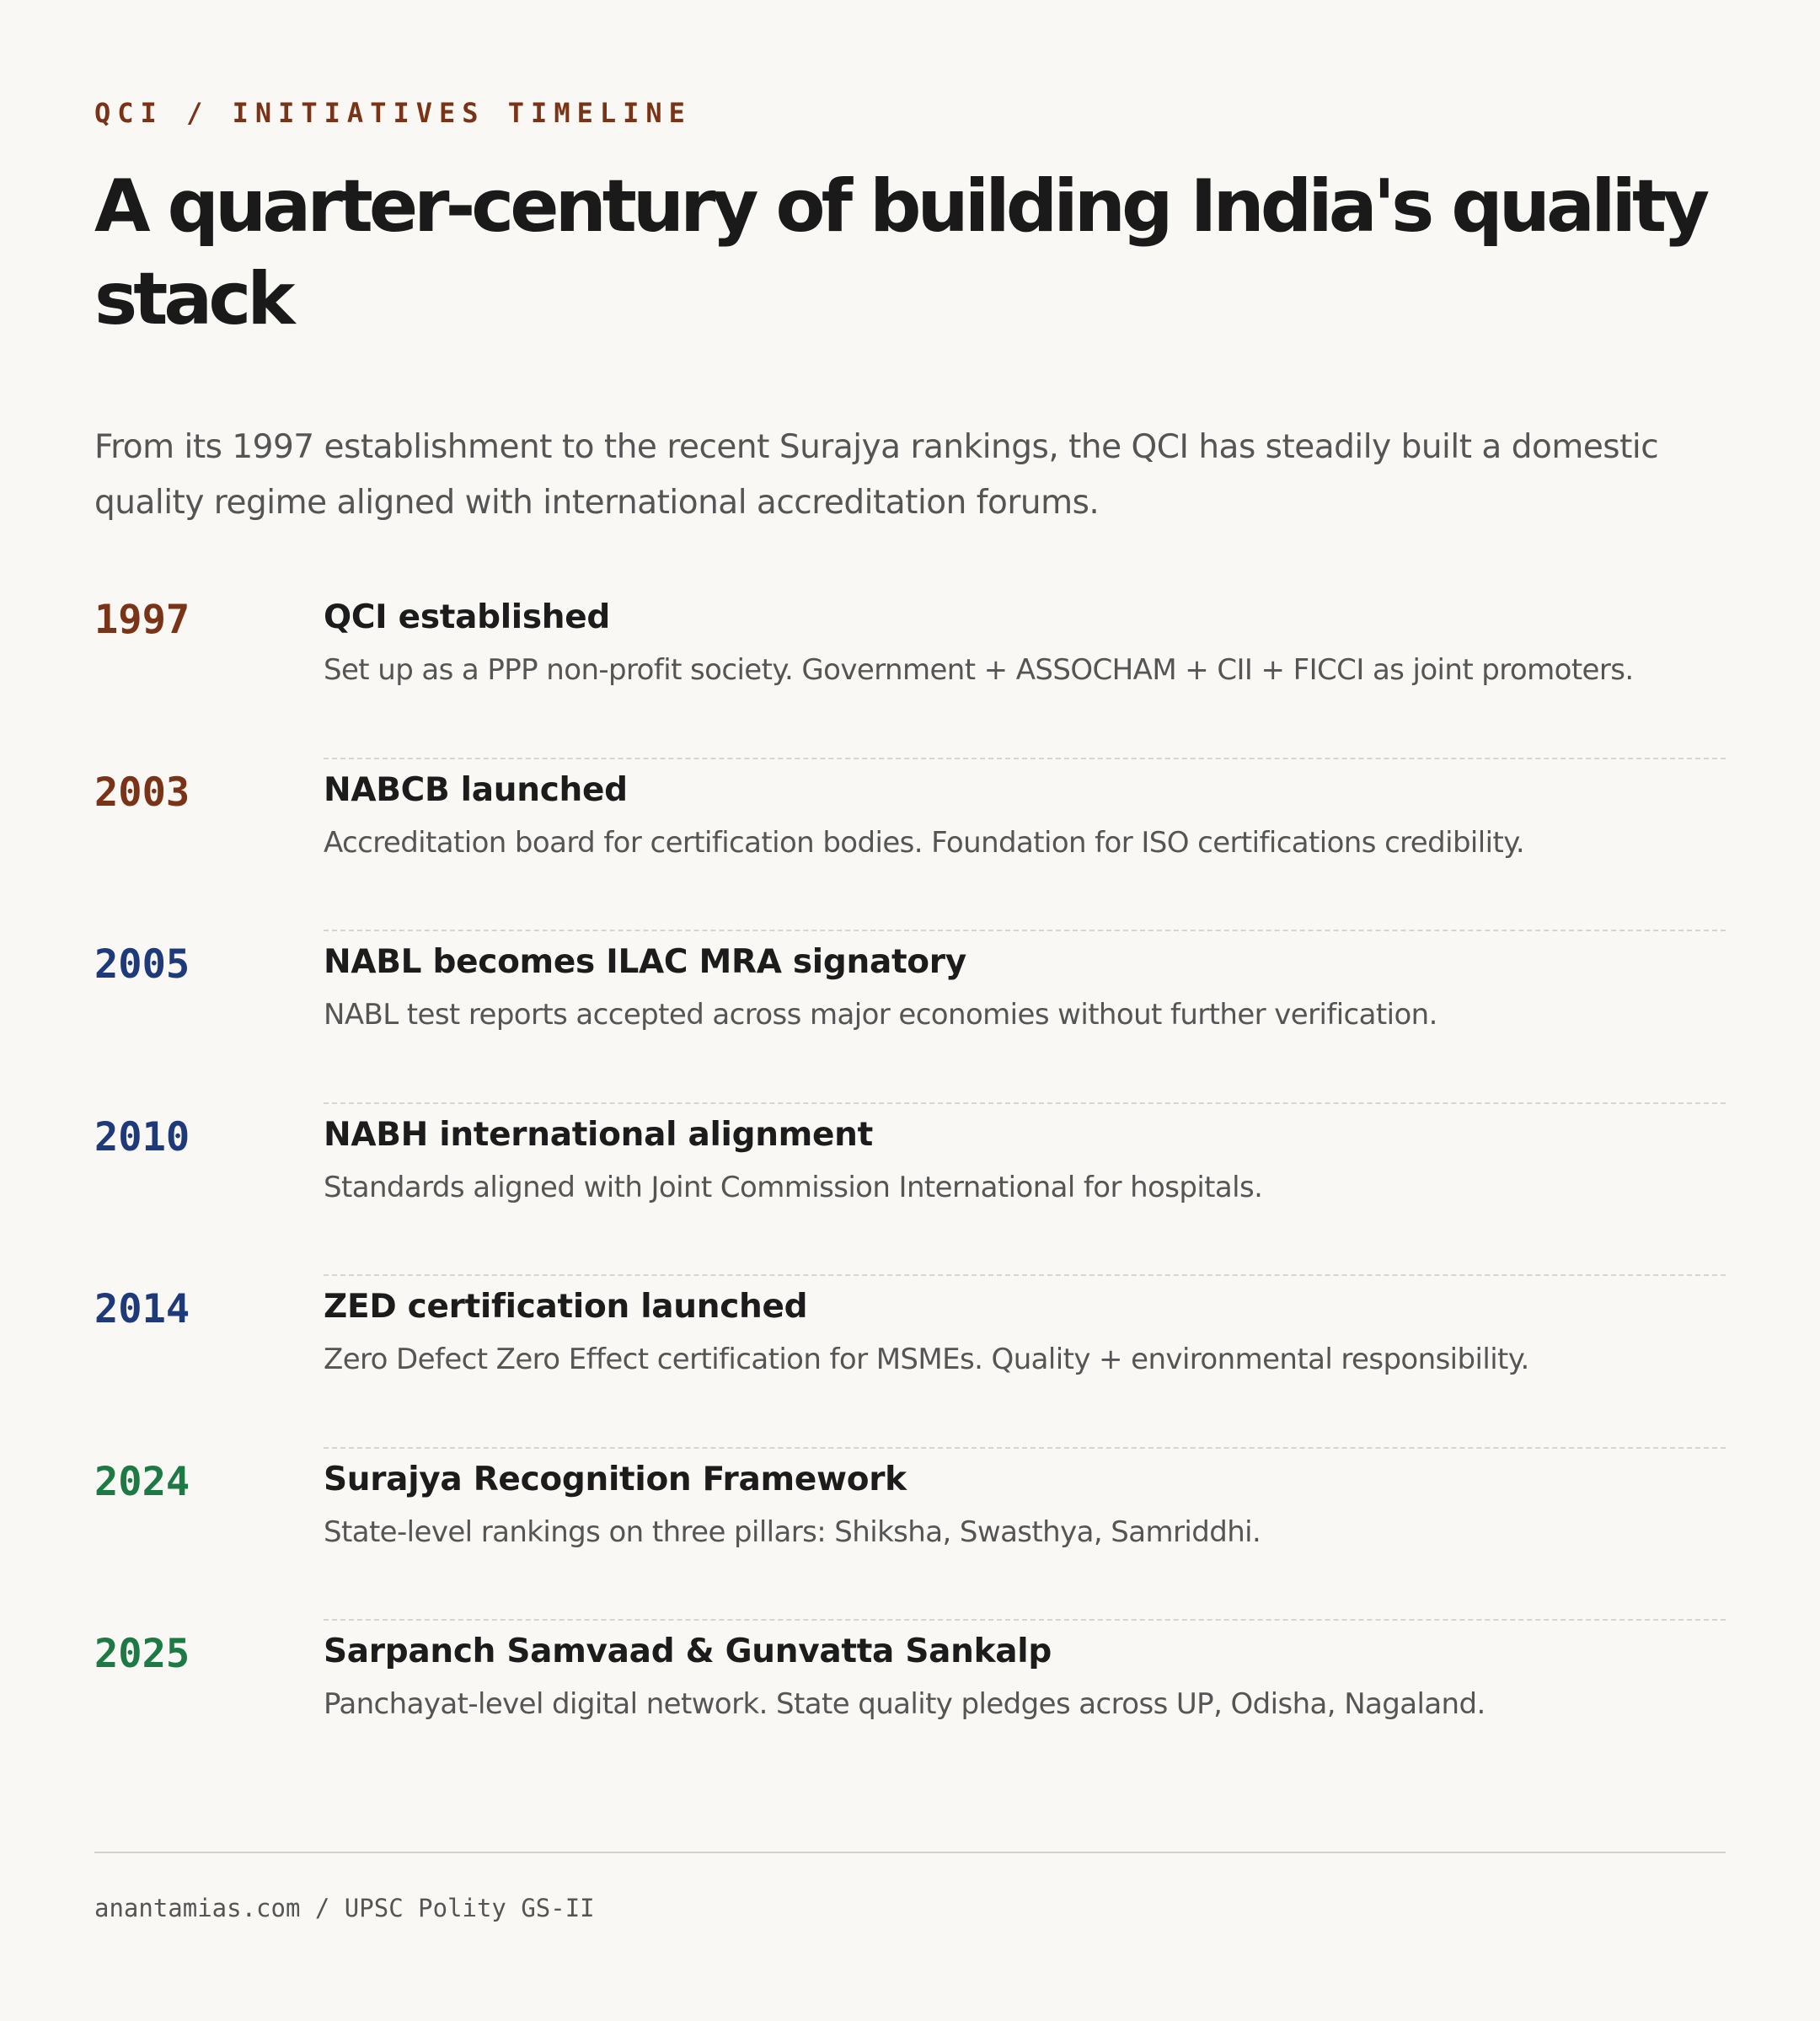 This screenshot has width=1820, height=2021. What do you see at coordinates (142, 964) in the screenshot?
I see `timeline-year: 2005` at bounding box center [142, 964].